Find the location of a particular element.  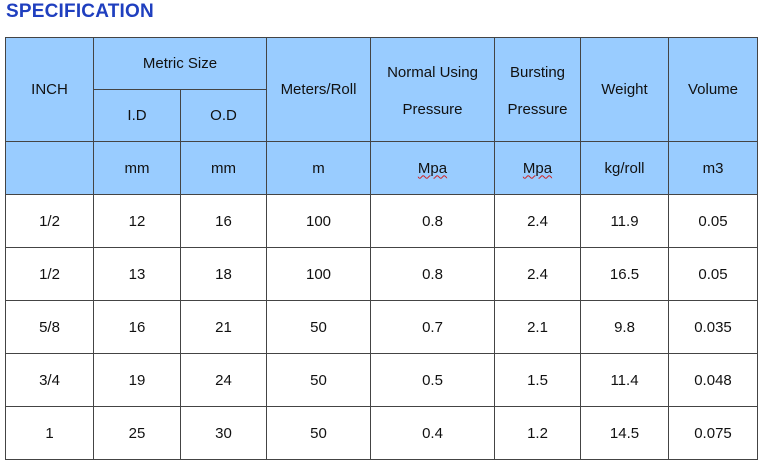

data-cell: 19 is located at coordinates (137, 380).